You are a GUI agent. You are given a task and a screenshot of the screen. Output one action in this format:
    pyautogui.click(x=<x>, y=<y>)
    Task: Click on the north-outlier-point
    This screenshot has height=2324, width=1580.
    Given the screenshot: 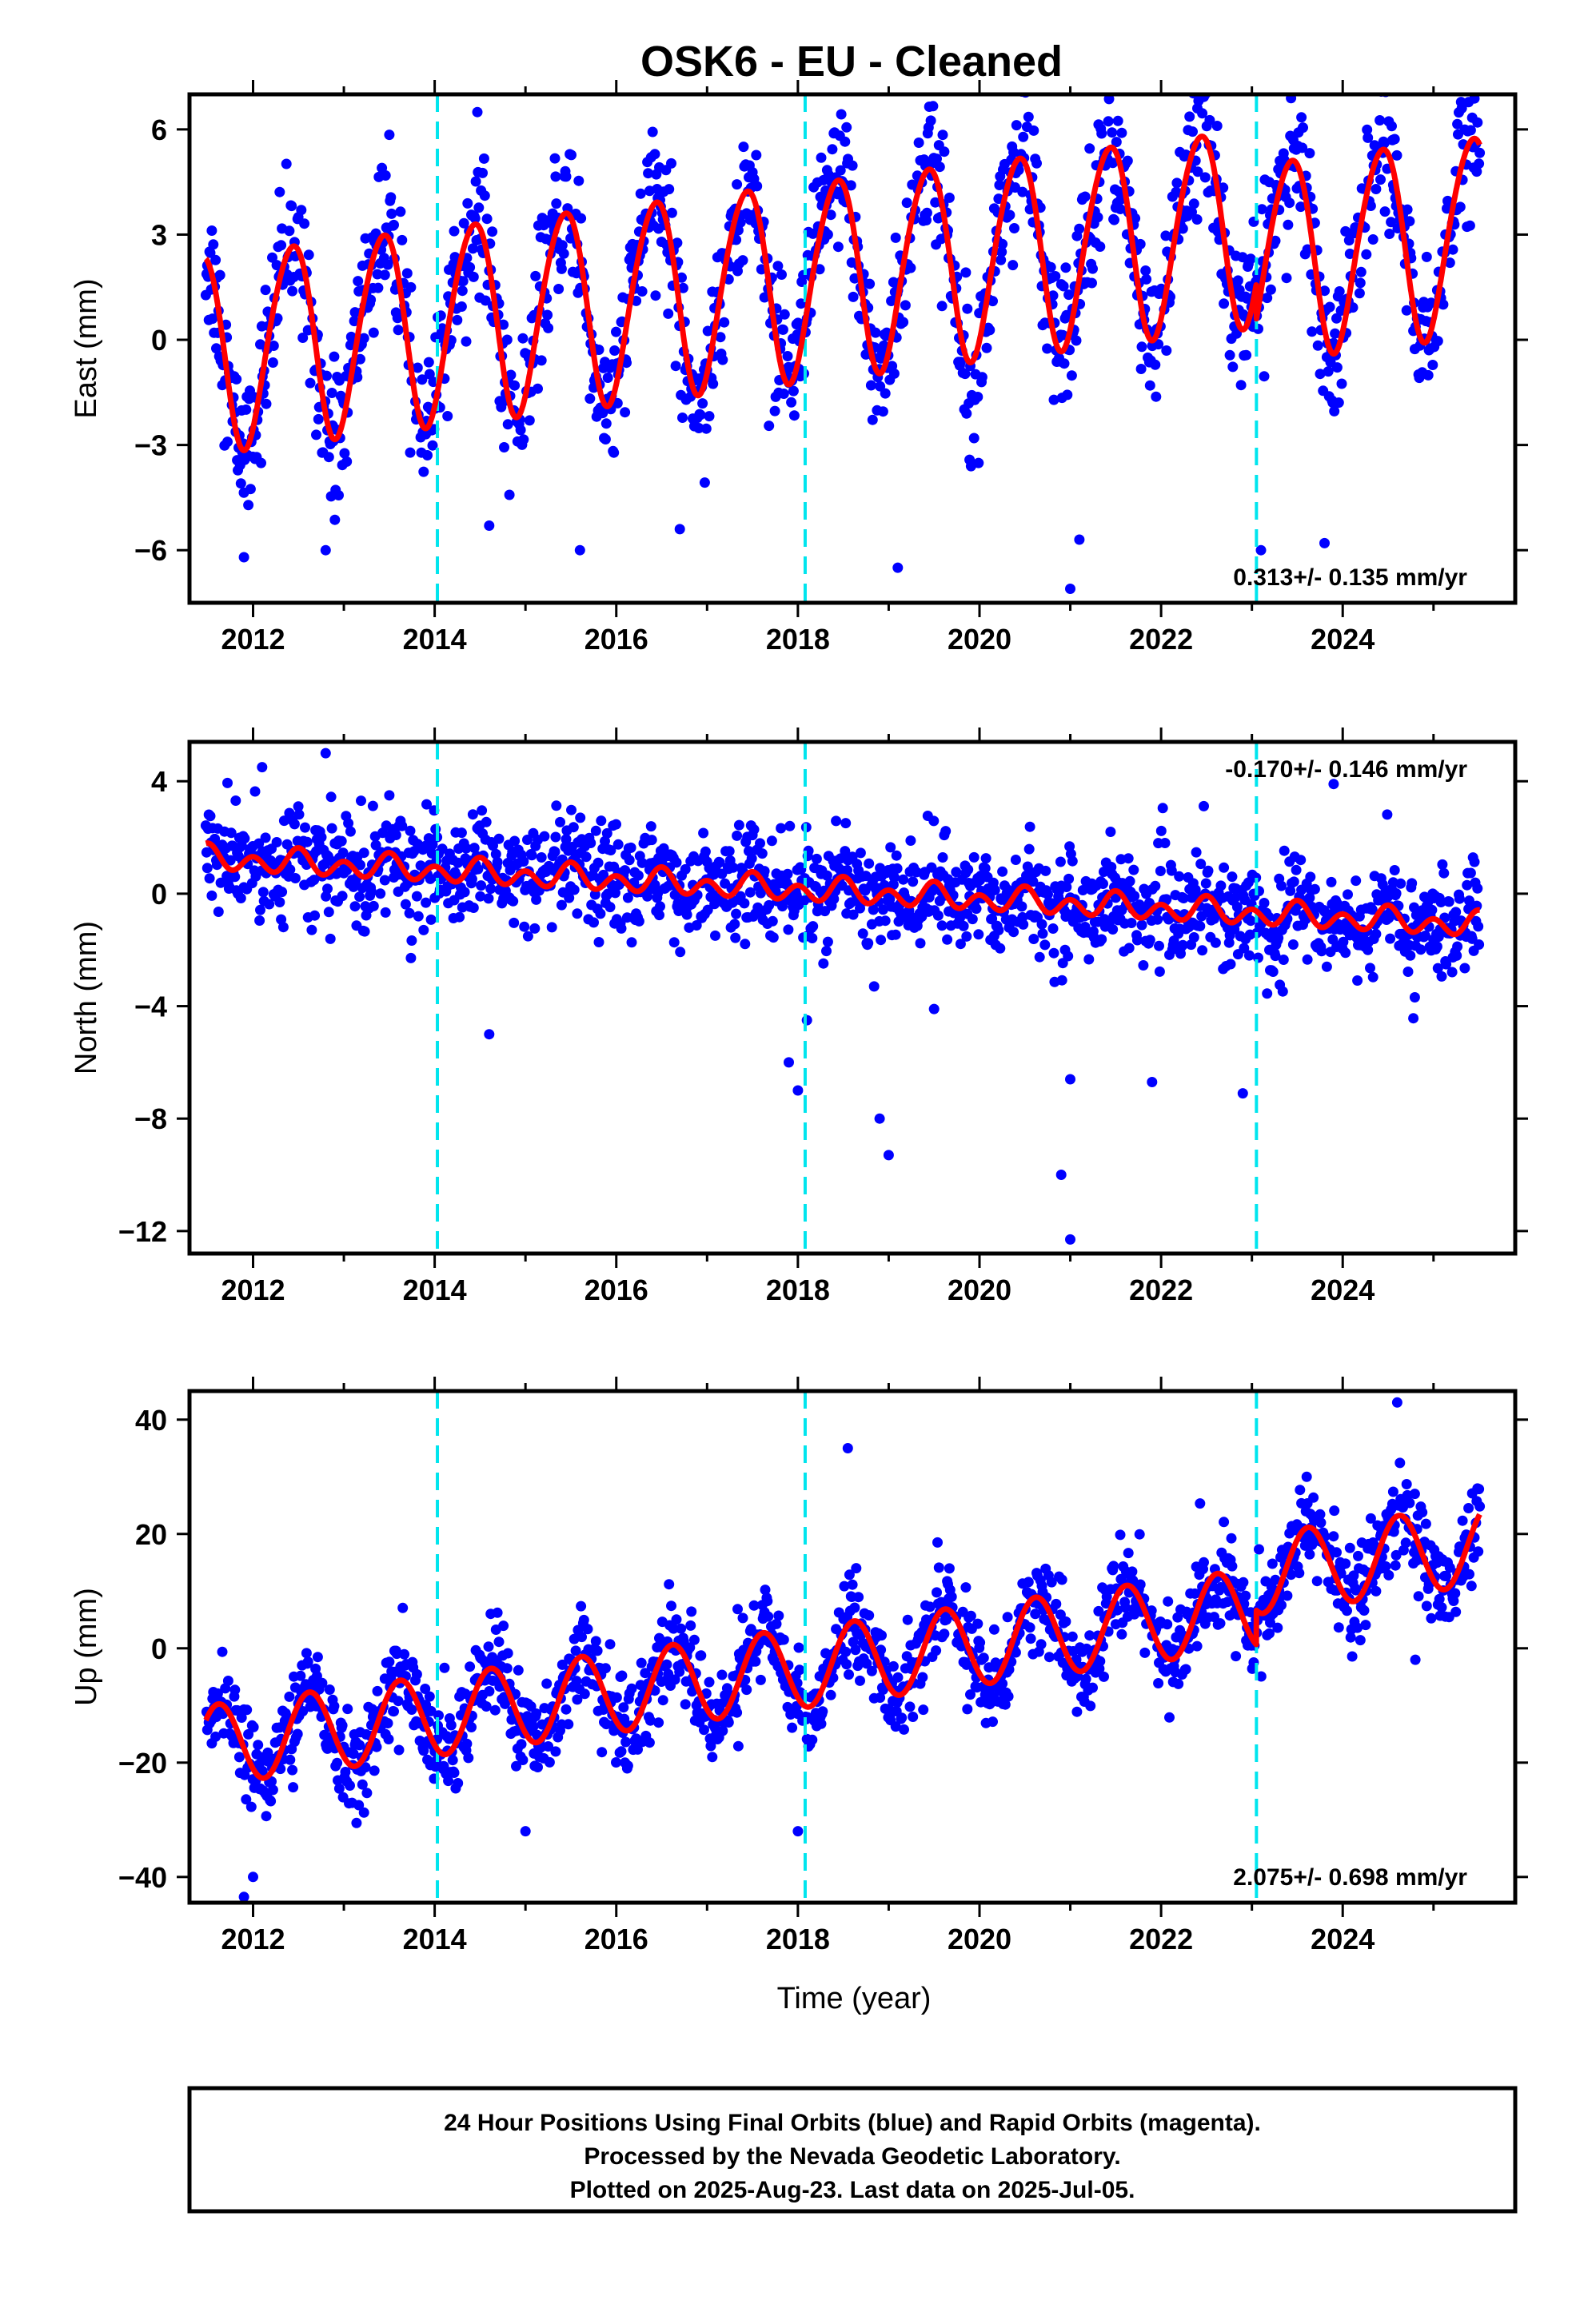 What is the action you would take?
    pyautogui.click(x=807, y=1021)
    